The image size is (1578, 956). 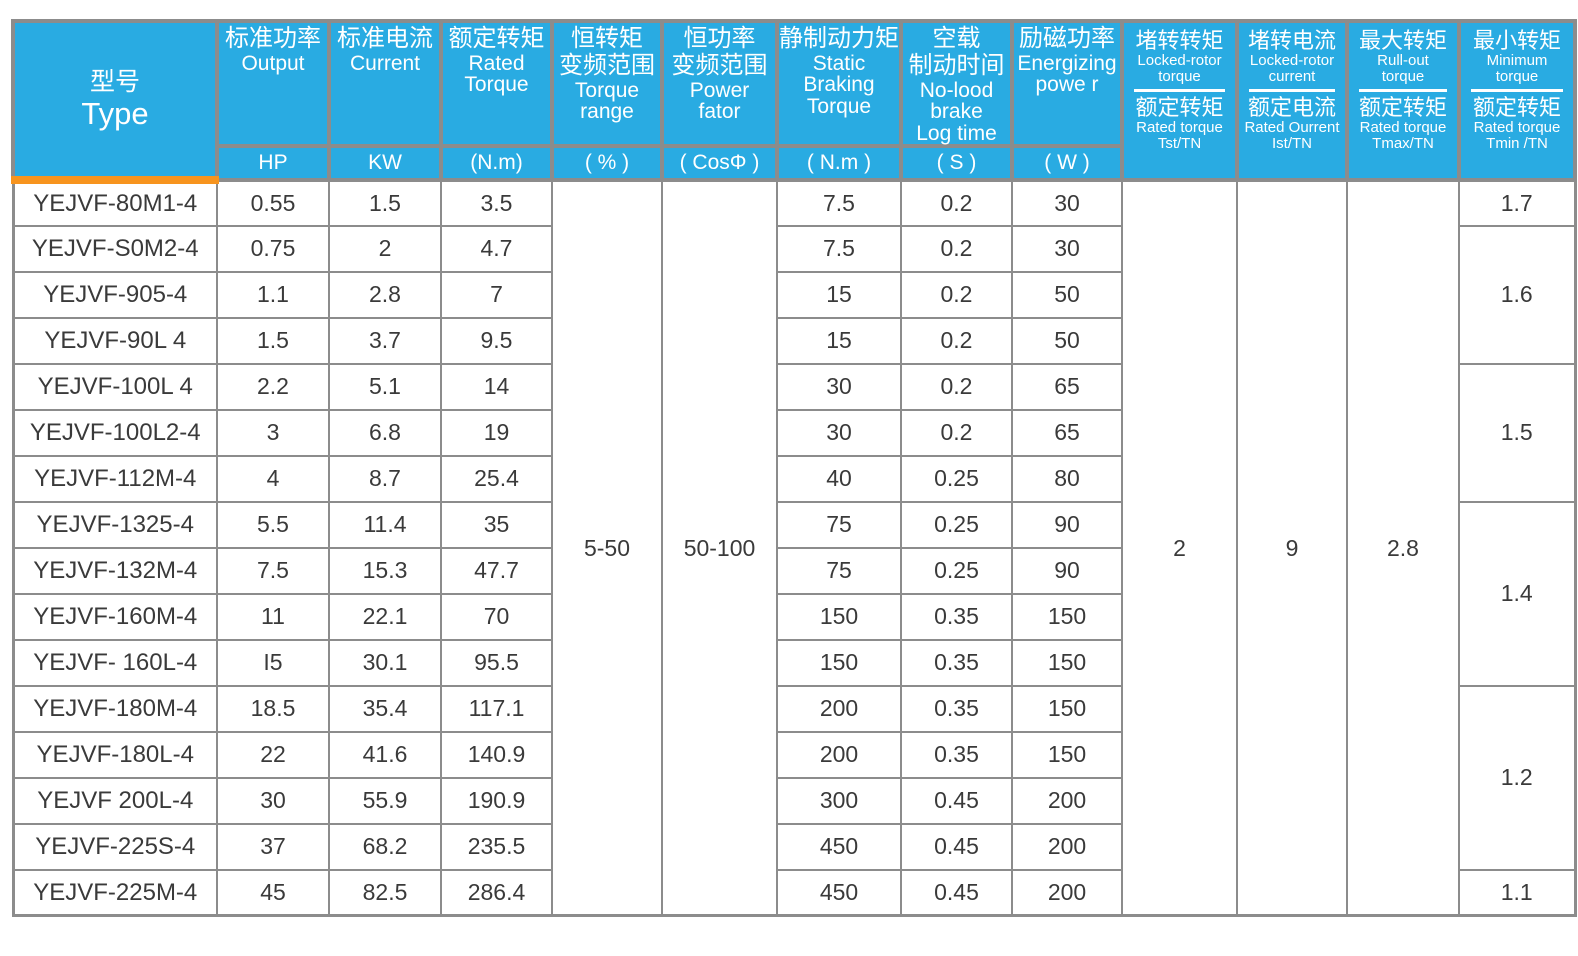 I want to click on cell-current-kw: 68.2, so click(x=385, y=846).